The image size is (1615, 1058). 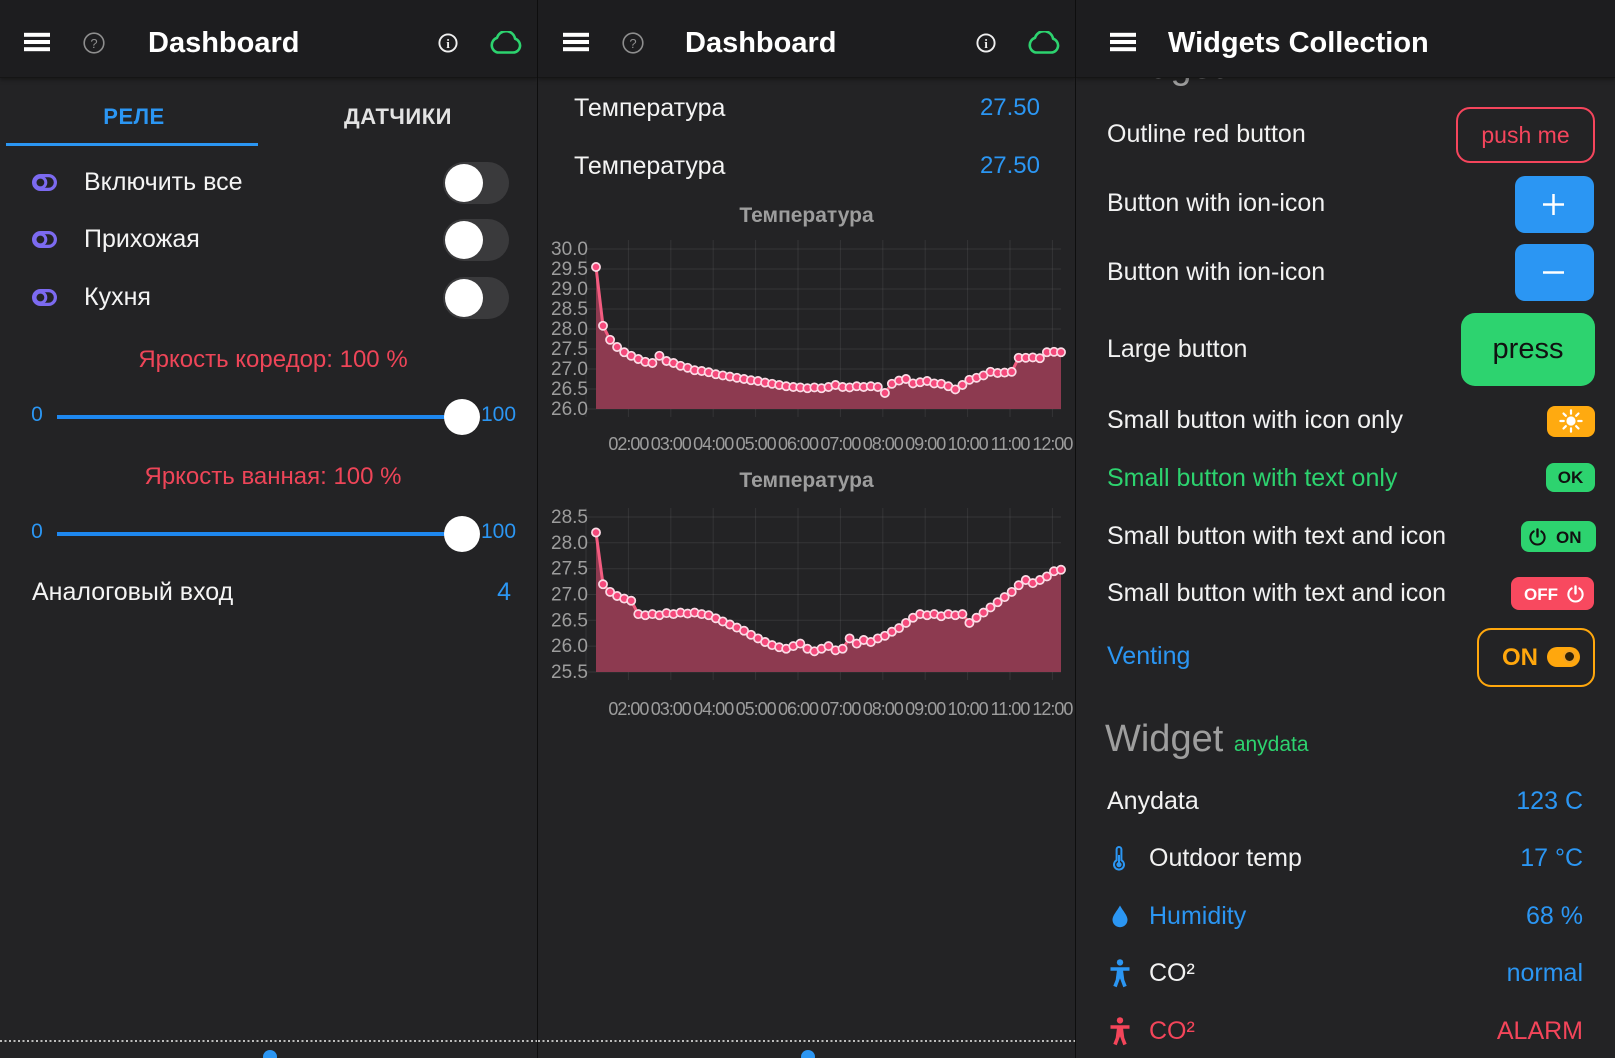 I want to click on svg-text: 29.5, so click(x=569, y=269).